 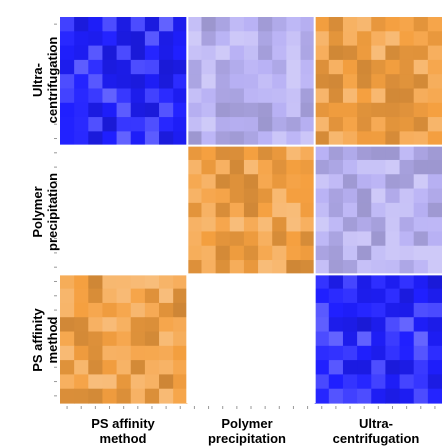 What do you see at coordinates (52, 339) in the screenshot?
I see `y-label-line2: method` at bounding box center [52, 339].